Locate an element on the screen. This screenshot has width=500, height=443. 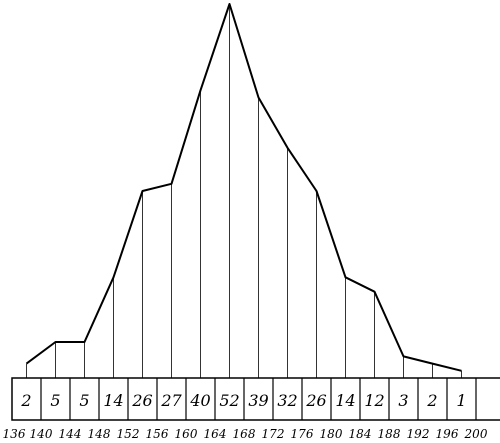
count-label-192-196: 2 is located at coordinates (431, 400).